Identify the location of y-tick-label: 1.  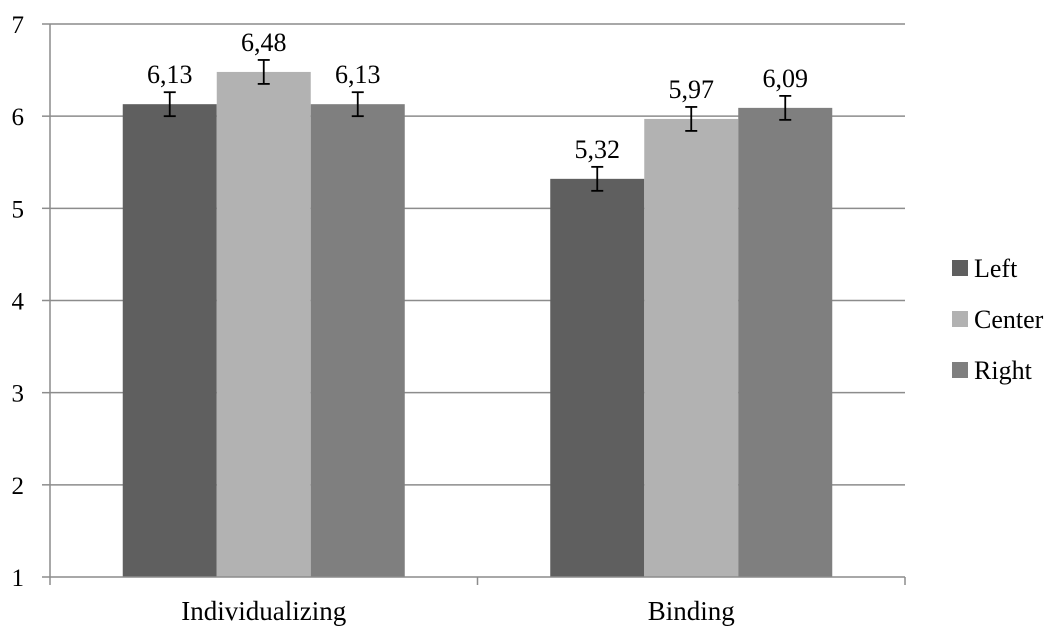
(18, 578).